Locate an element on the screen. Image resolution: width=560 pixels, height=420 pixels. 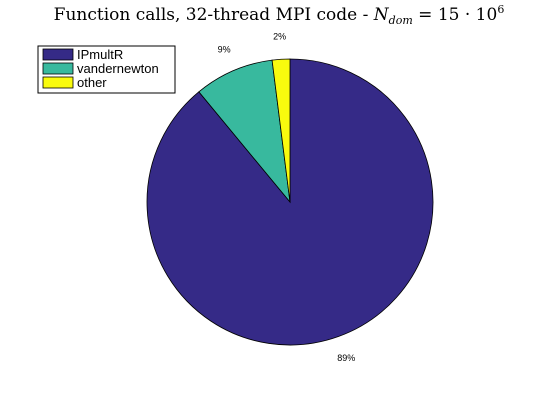
percent-label-other: 2% is located at coordinates (279, 36).